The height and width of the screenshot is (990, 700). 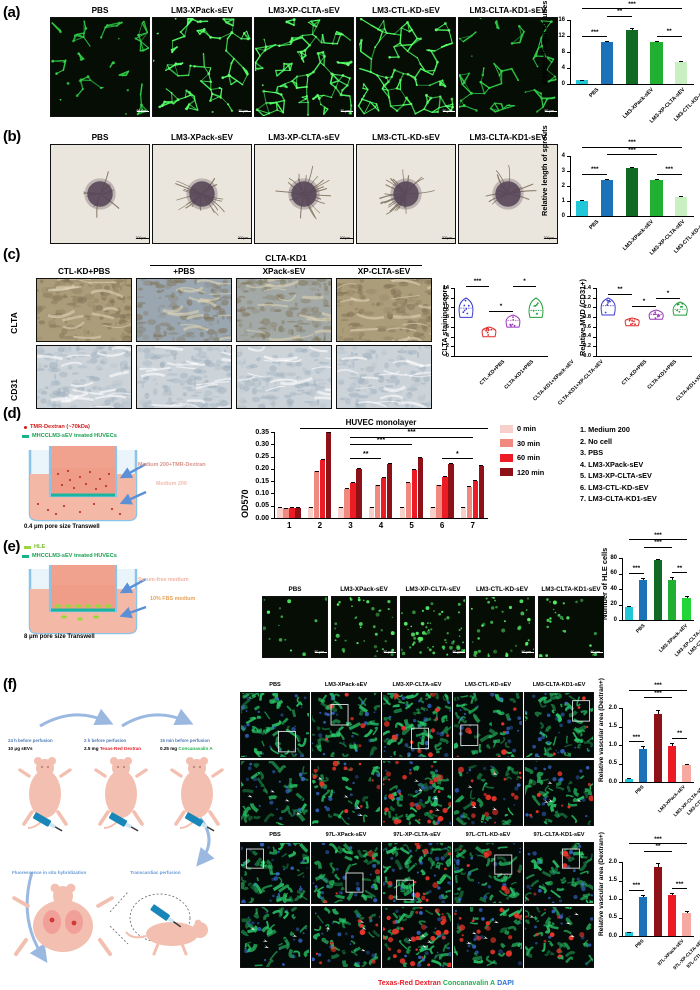 I want to click on panel-f-step-dose: 10 μg sEVs, so click(x=20, y=748).